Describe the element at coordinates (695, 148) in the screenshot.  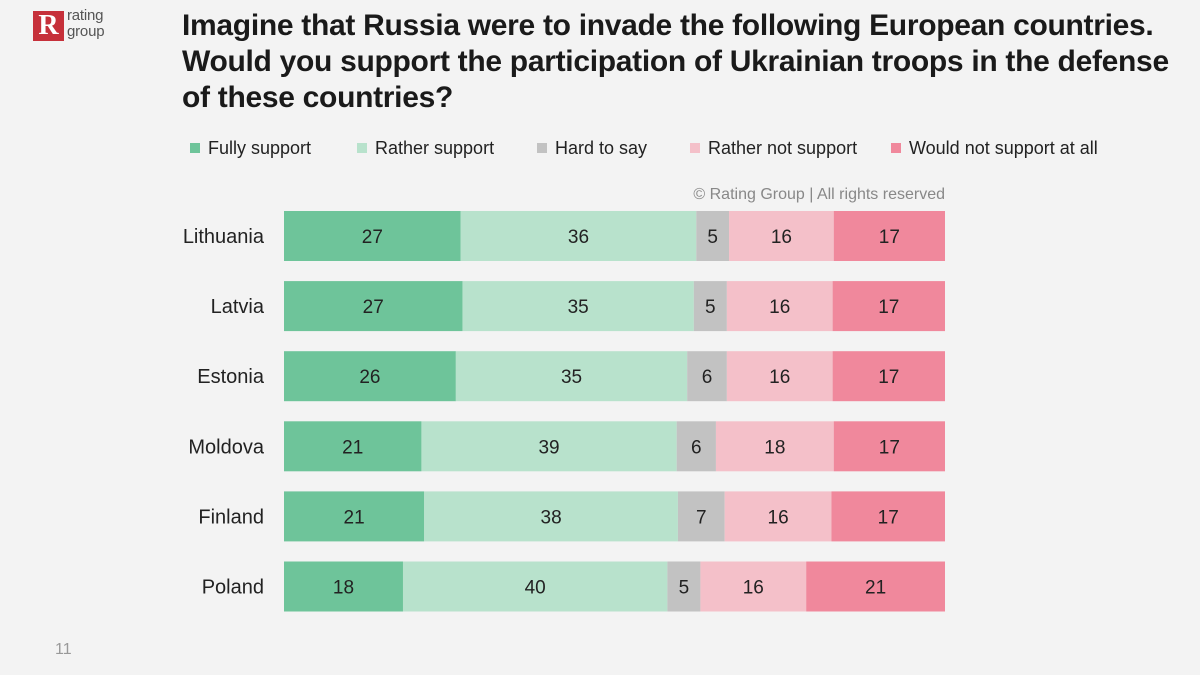
I see `legend-swatch-rather-not-support` at that location.